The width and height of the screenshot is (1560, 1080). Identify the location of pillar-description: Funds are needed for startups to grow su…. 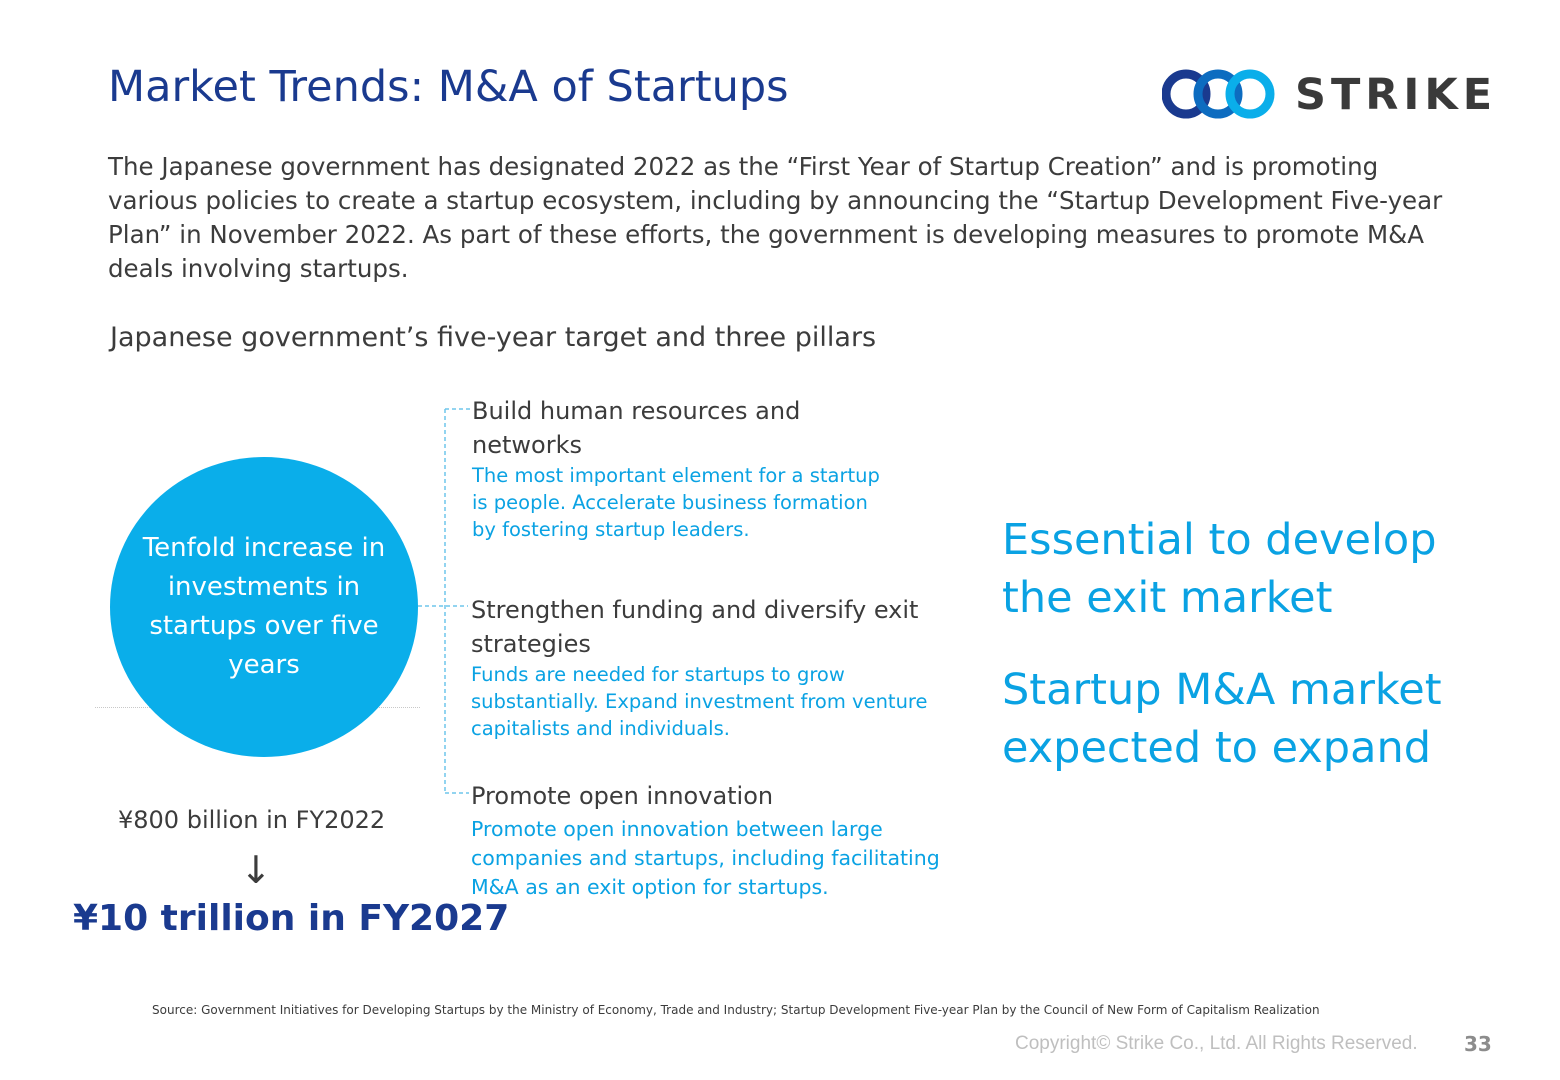
(699, 701).